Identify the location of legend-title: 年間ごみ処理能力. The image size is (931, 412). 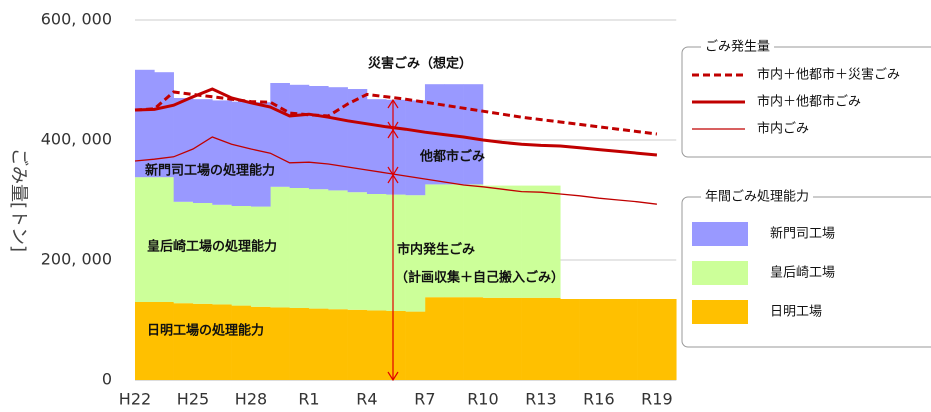
(757, 197).